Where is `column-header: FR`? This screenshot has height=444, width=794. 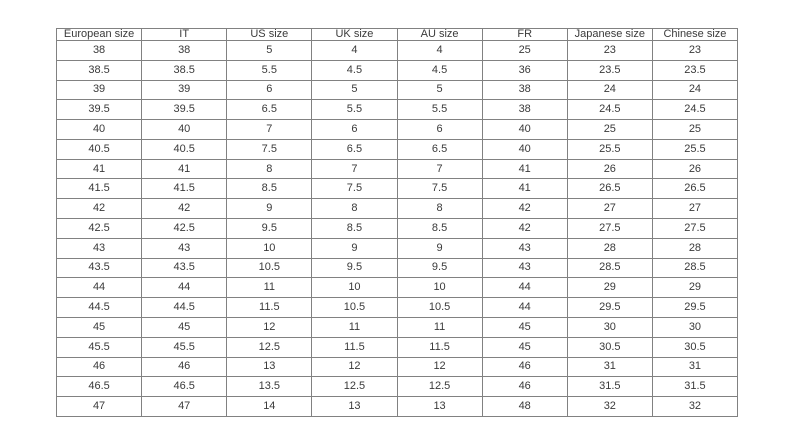 column-header: FR is located at coordinates (524, 34).